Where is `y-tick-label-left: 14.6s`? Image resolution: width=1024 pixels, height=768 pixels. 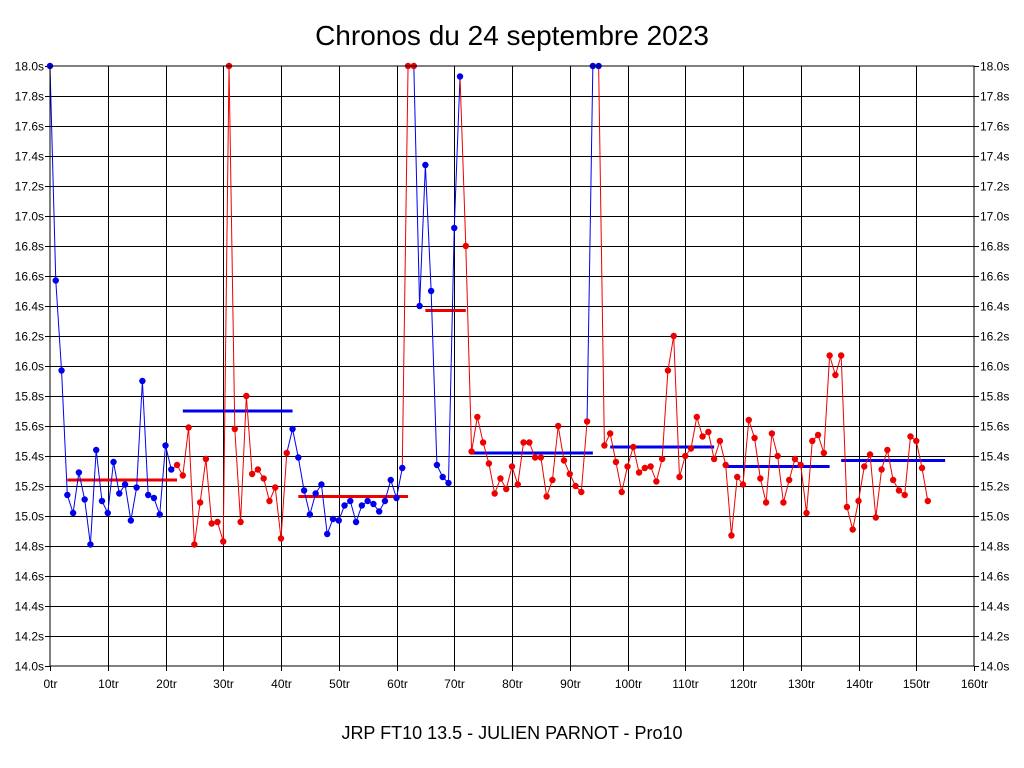 y-tick-label-left: 14.6s is located at coordinates (29, 577).